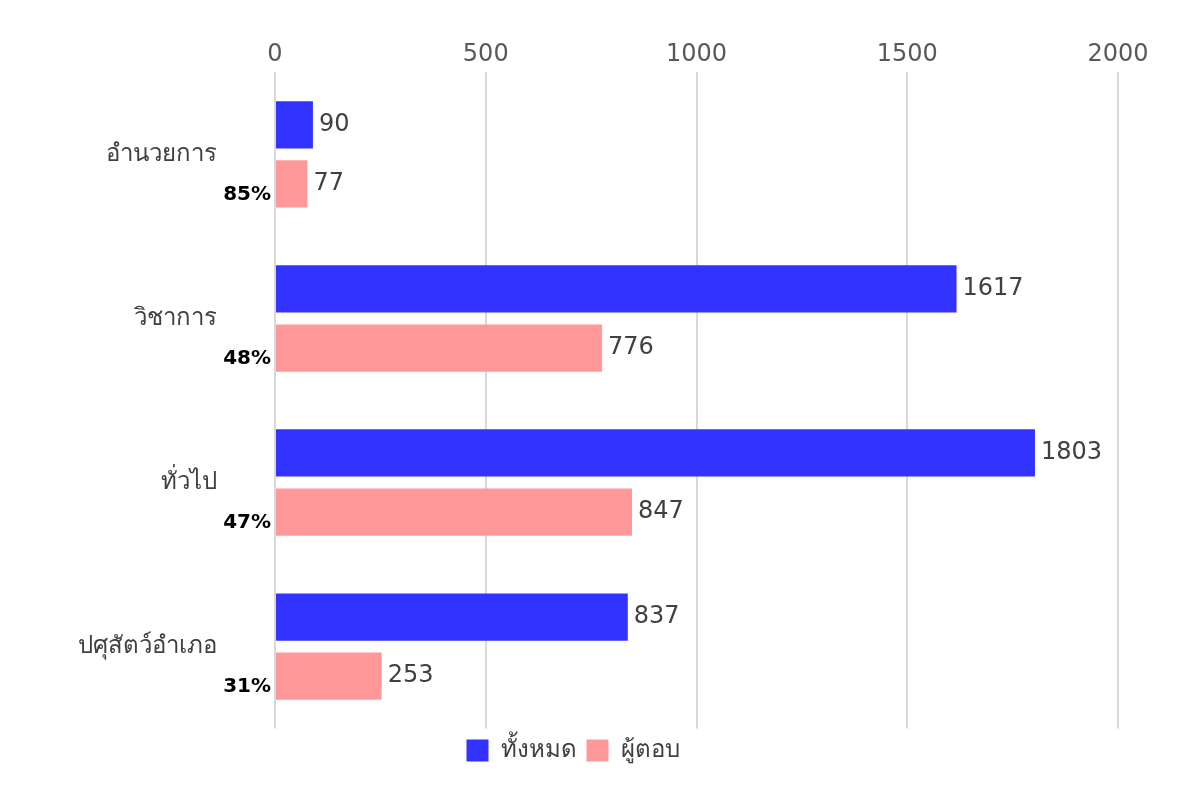 The image size is (1188, 803). I want to click on x-tick-label: 2000, so click(1118, 53).